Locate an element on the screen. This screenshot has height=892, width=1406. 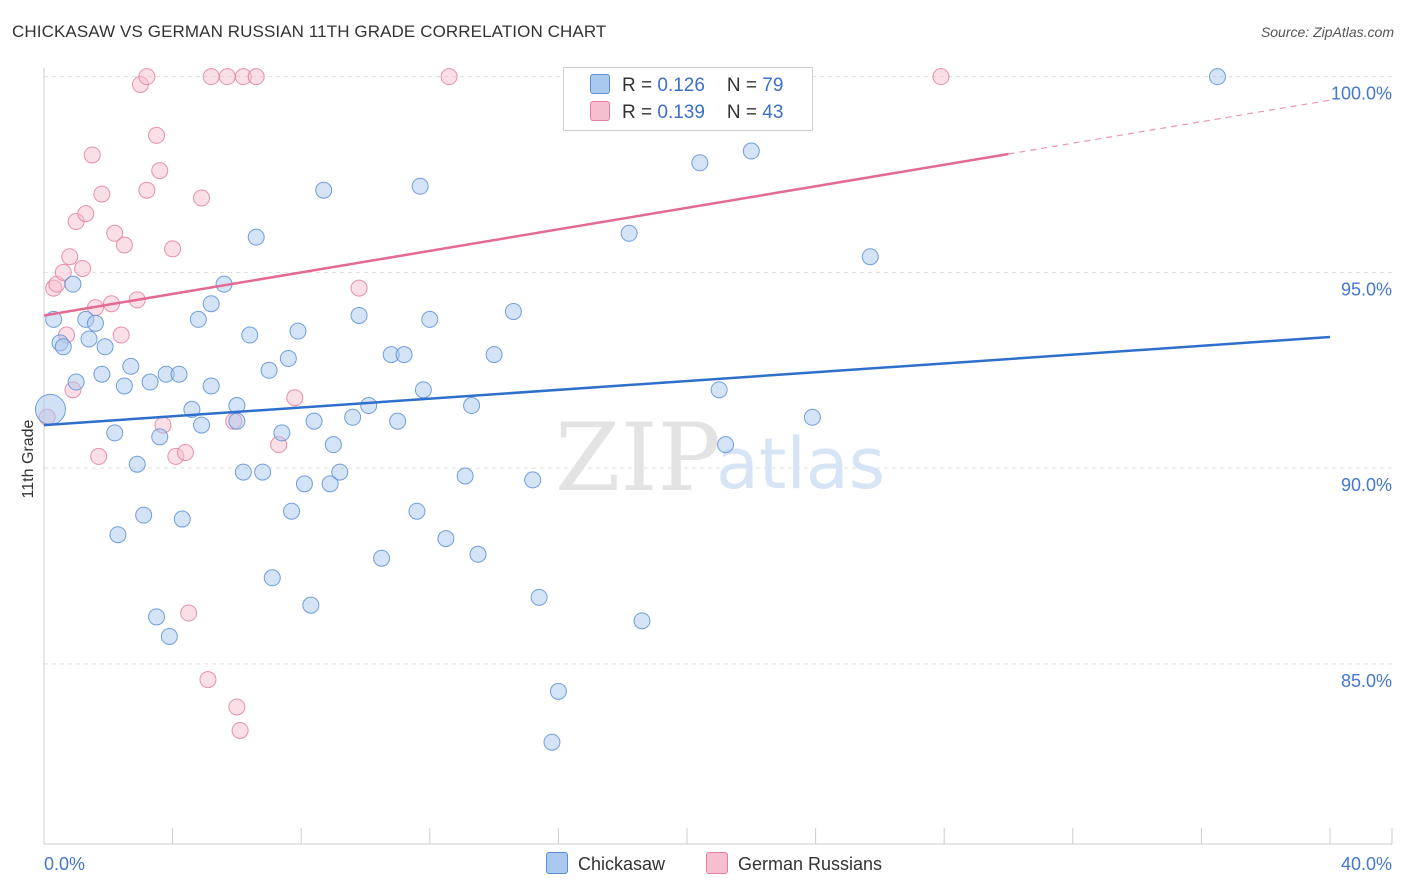
chickasaw-r-value: 0.126 is located at coordinates (681, 85).